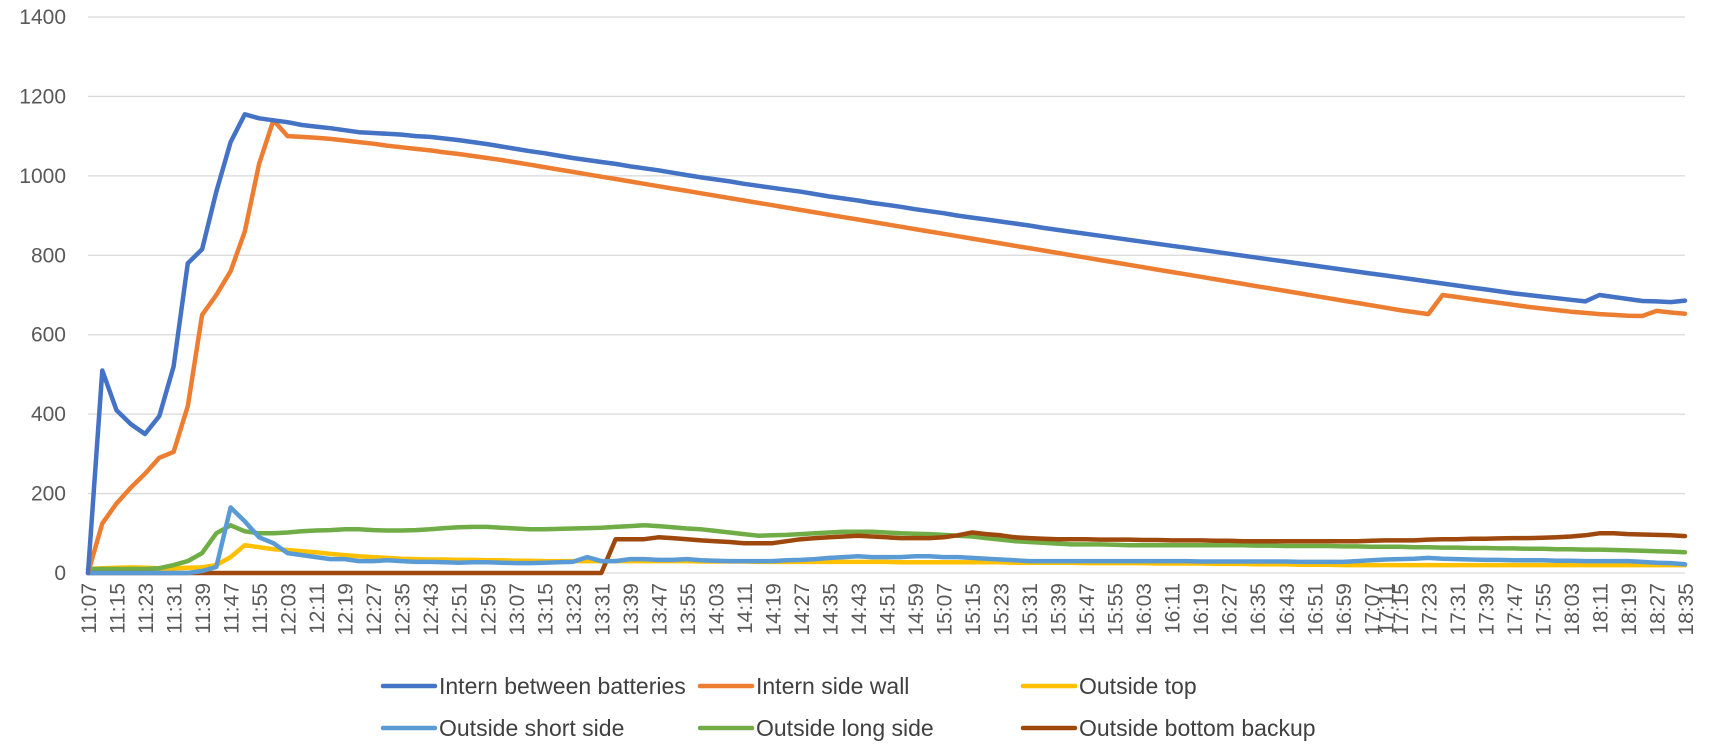 Image resolution: width=1711 pixels, height=744 pixels. I want to click on y-axis-tick-labels: 0 200 400 600 800 1000 1200 1400, so click(42, 295).